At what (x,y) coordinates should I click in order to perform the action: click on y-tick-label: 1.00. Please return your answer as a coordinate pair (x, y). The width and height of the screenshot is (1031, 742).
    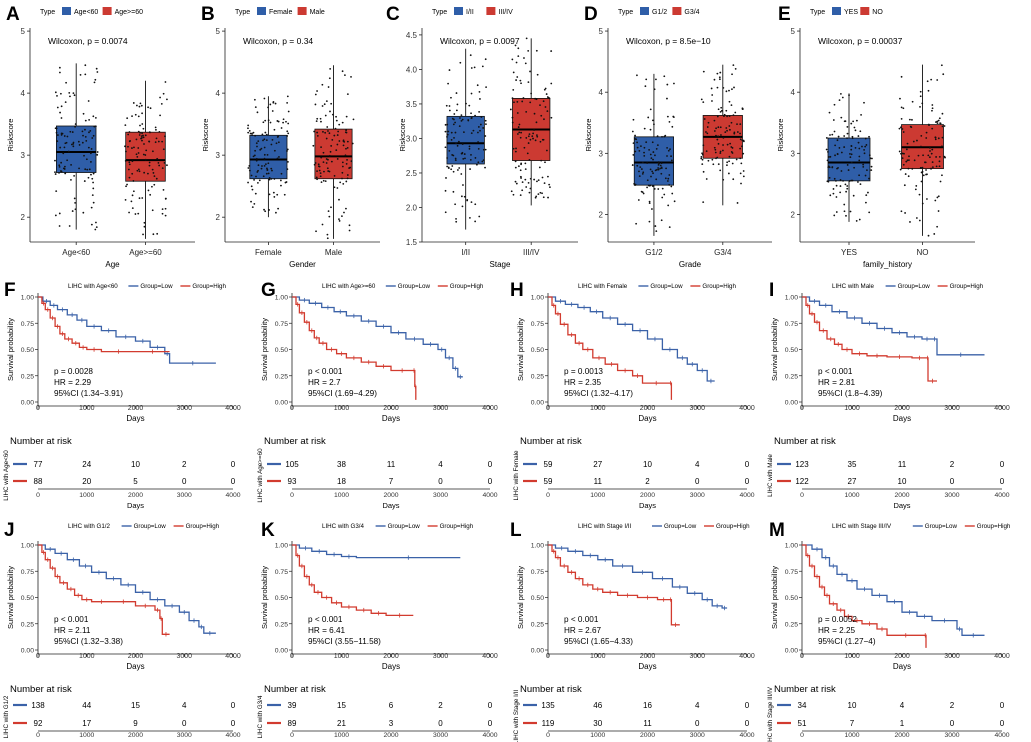
    Looking at the image, I should click on (27, 298).